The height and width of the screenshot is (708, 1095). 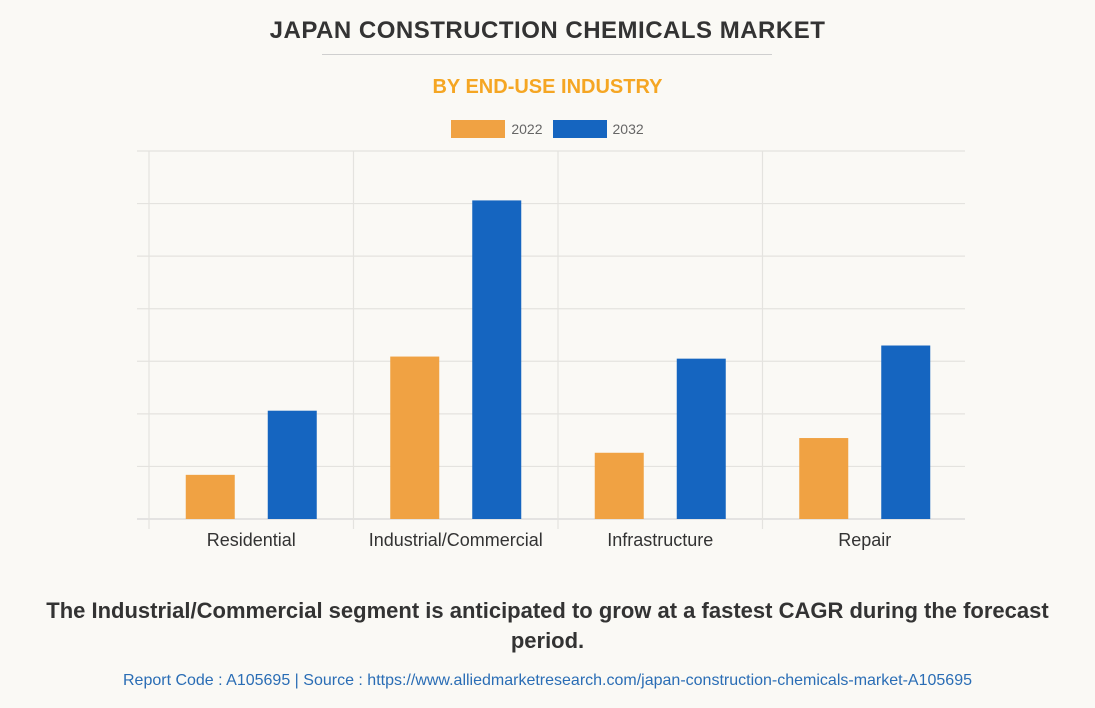 I want to click on legend-item-2032: 2032, so click(x=598, y=129).